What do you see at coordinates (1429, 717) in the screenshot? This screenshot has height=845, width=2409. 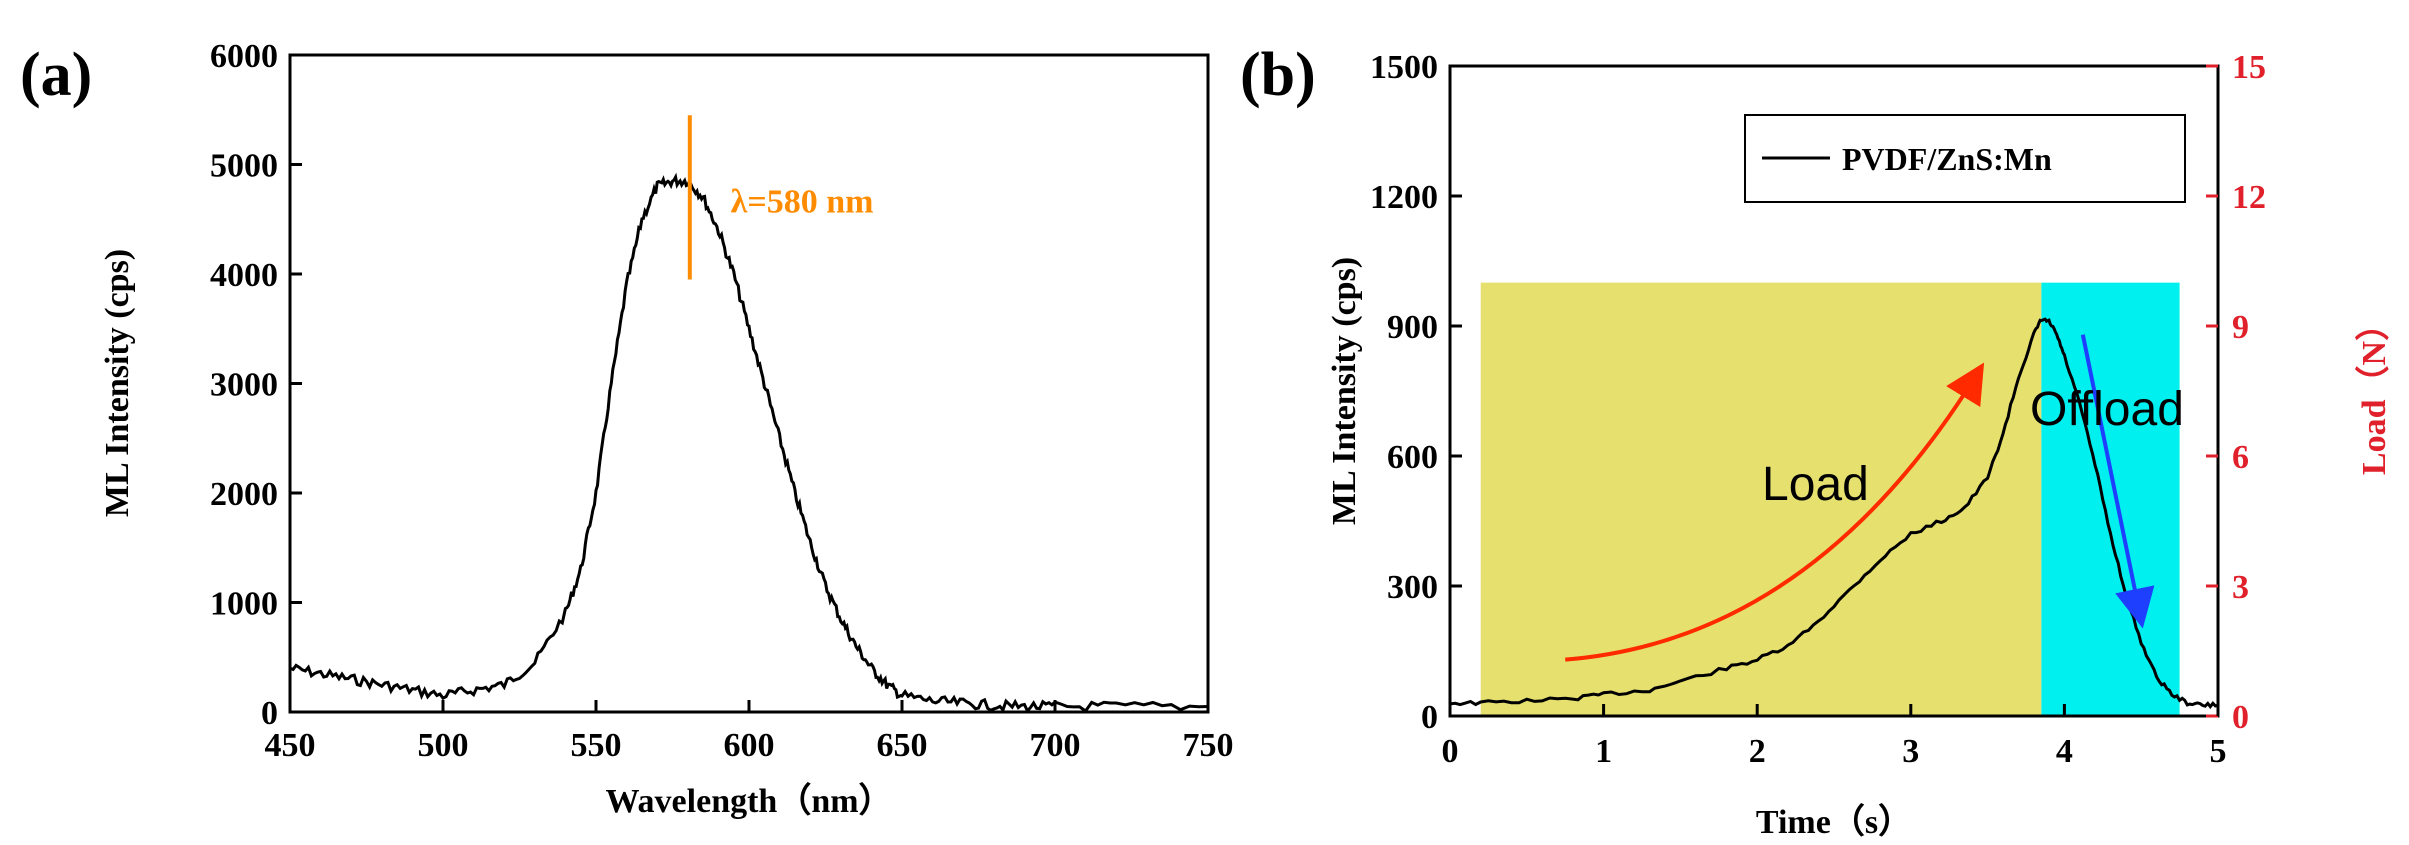 I see `chart-b-ytick-label: 0` at bounding box center [1429, 717].